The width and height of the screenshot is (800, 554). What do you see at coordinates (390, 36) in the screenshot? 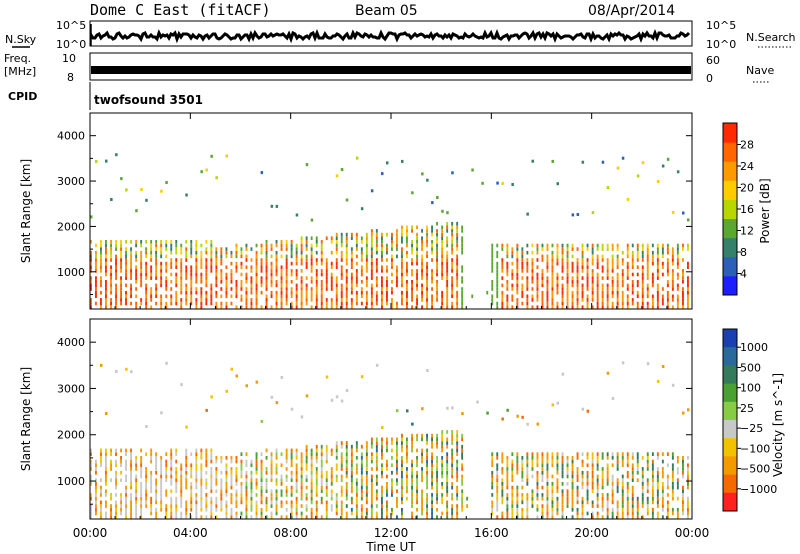
I see `noise-trace-line` at bounding box center [390, 36].